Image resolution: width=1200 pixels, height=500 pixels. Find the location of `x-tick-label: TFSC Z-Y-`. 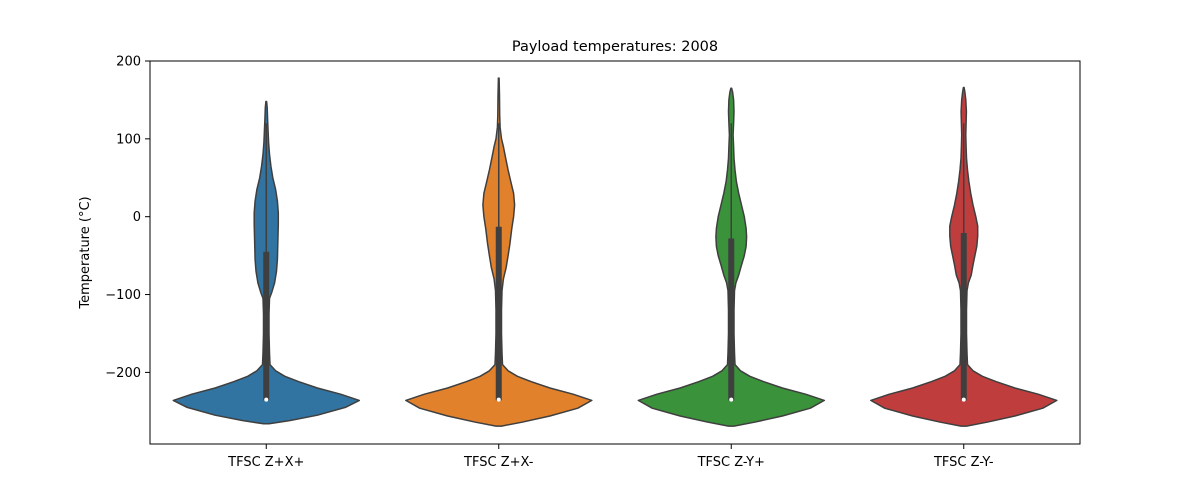

x-tick-label: TFSC Z-Y- is located at coordinates (963, 462).